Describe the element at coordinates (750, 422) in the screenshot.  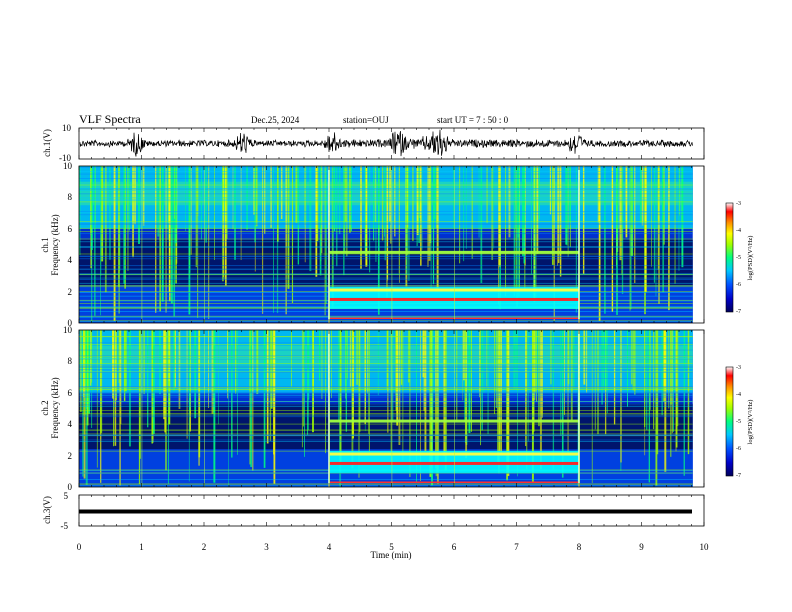
I see `ch2-colorbar-label: log(PSD)(V²/Hz)` at that location.